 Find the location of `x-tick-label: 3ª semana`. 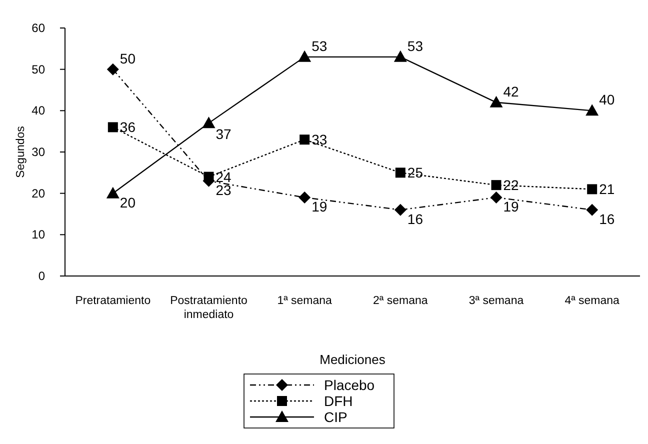

x-tick-label: 3ª semana is located at coordinates (496, 301).